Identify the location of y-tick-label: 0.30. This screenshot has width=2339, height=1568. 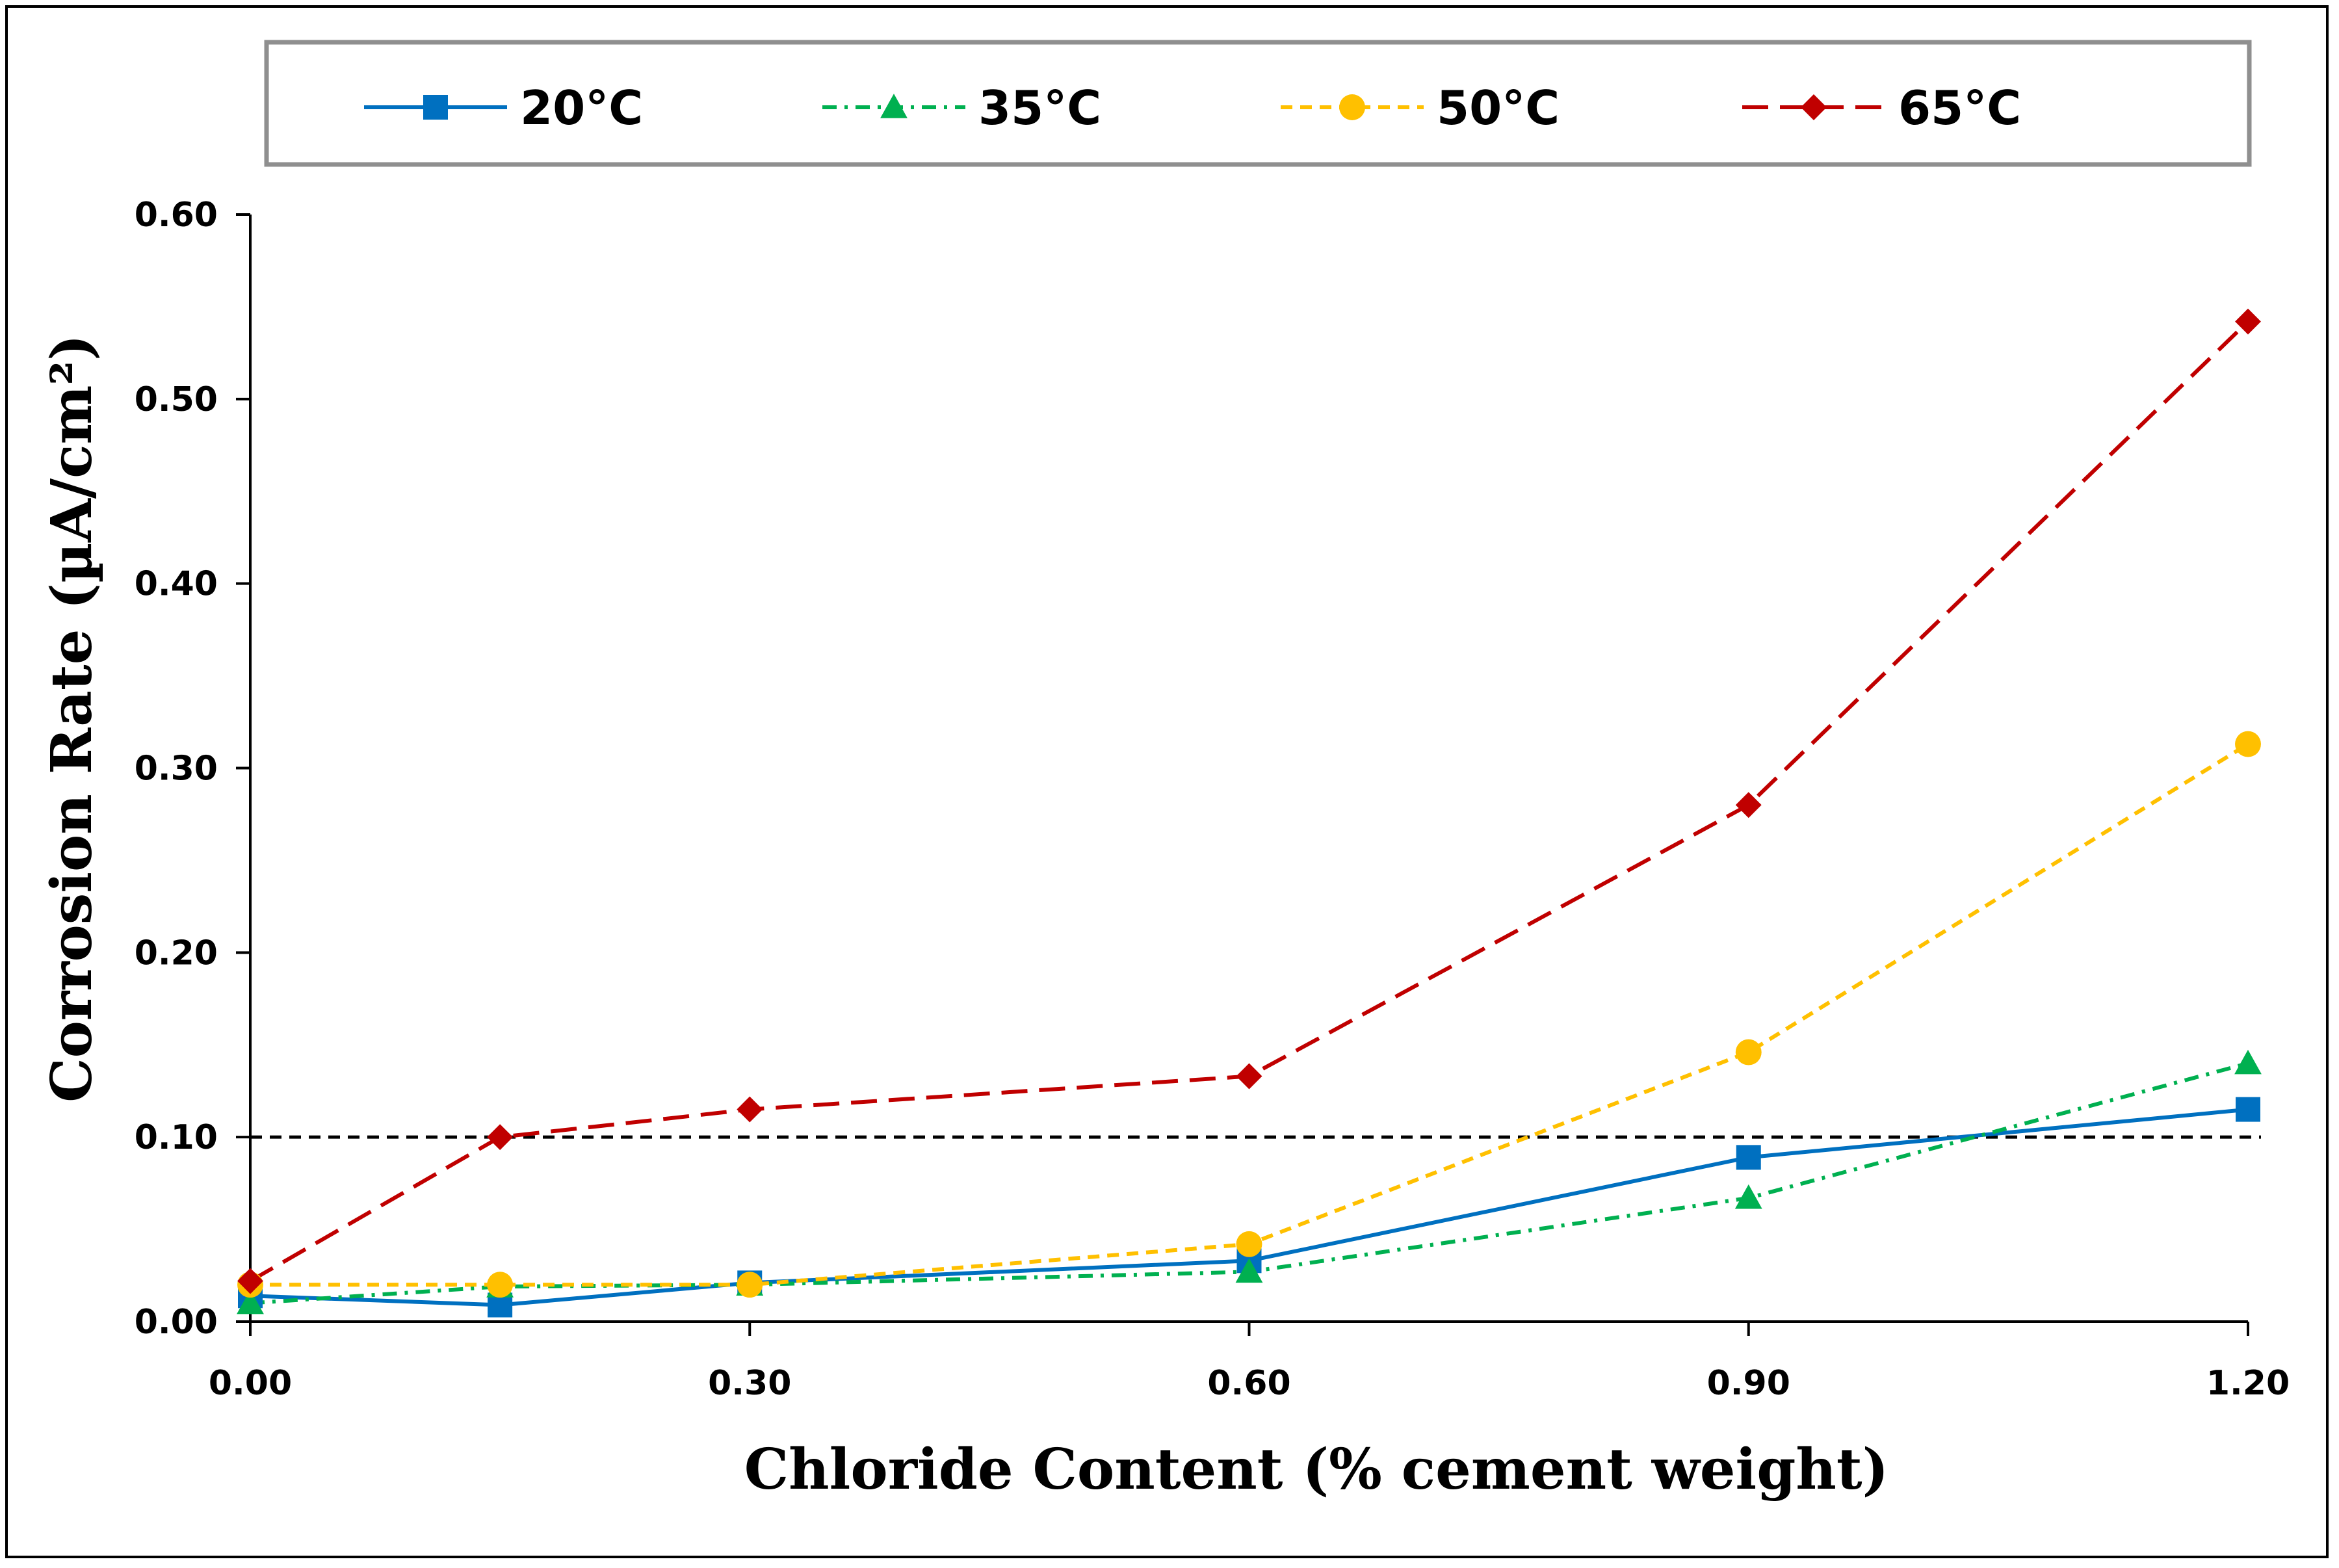
(176, 769).